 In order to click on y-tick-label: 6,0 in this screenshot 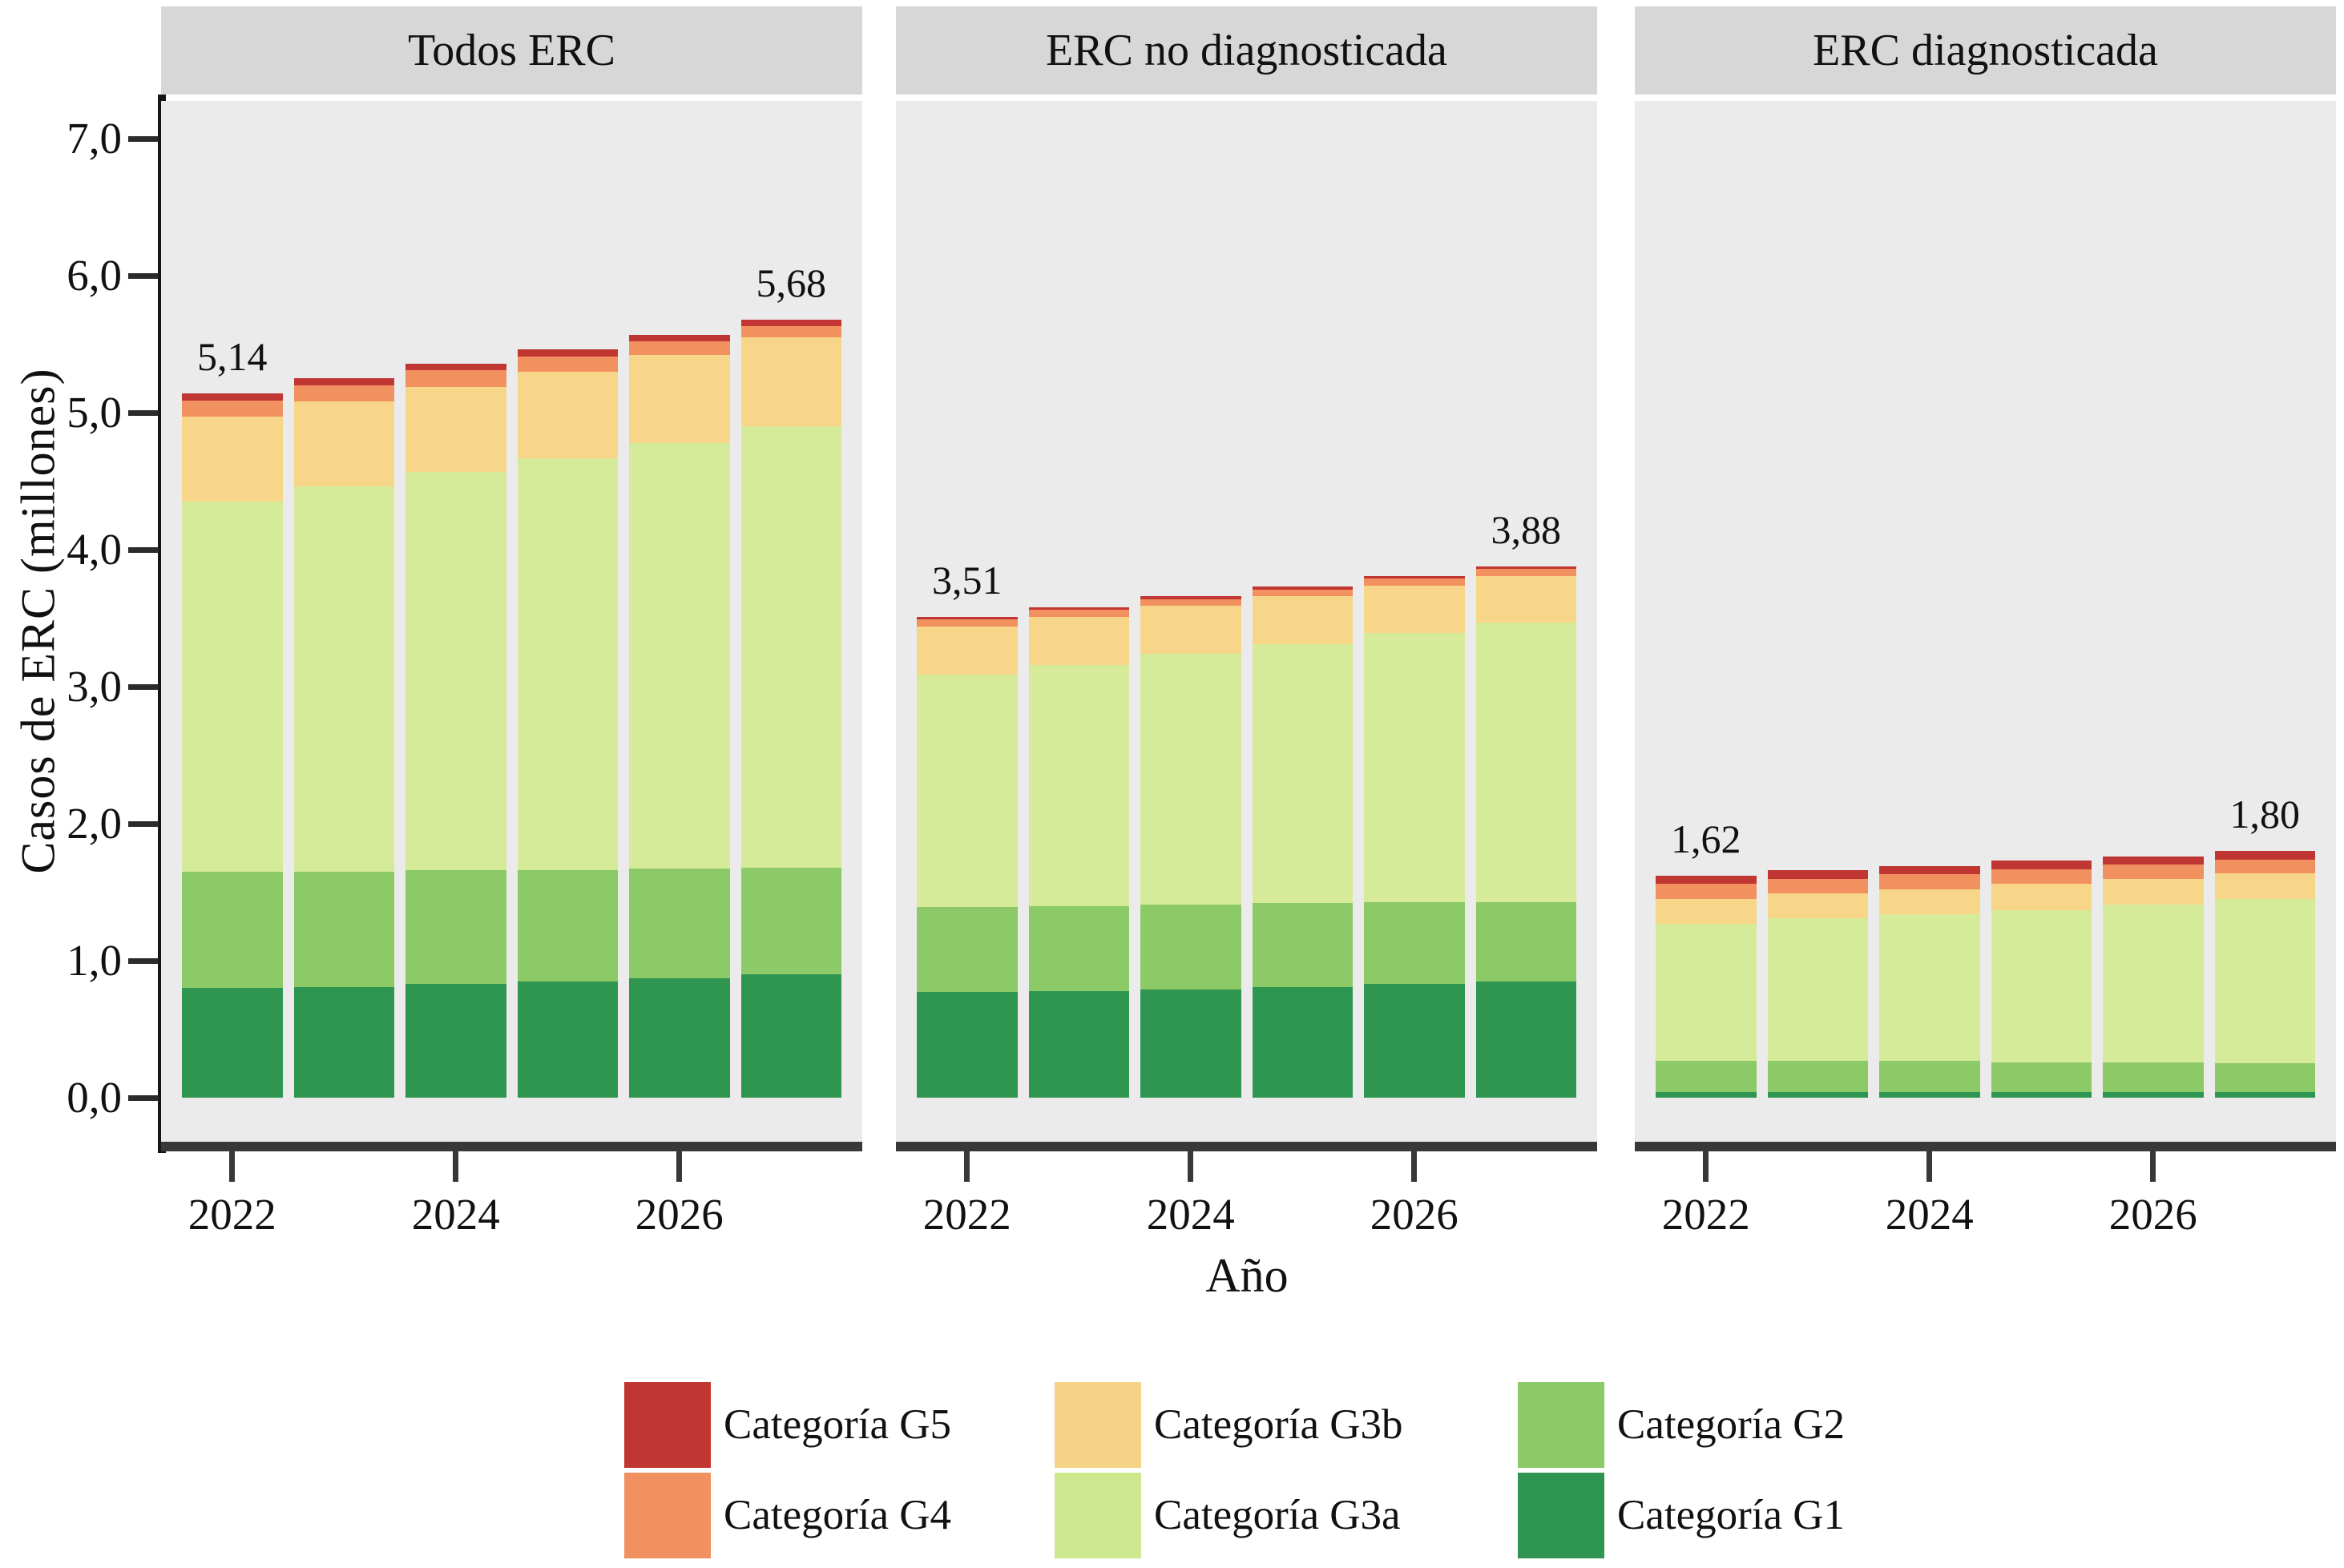, I will do `click(94, 275)`.